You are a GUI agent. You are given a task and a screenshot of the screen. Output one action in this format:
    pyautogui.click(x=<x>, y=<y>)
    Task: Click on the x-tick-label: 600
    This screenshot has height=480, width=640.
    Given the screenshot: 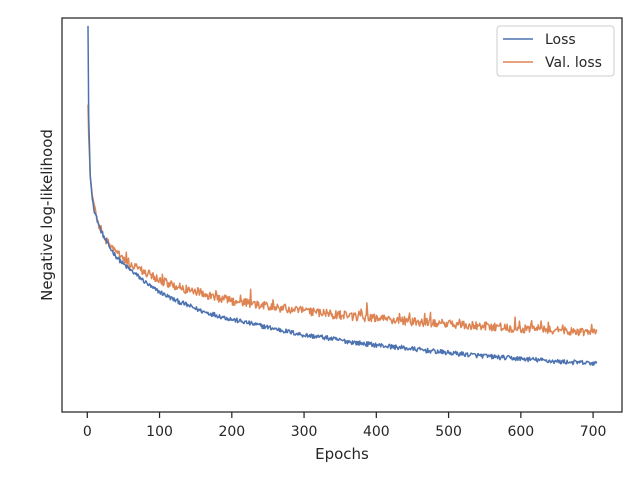 What is the action you would take?
    pyautogui.click(x=520, y=432)
    